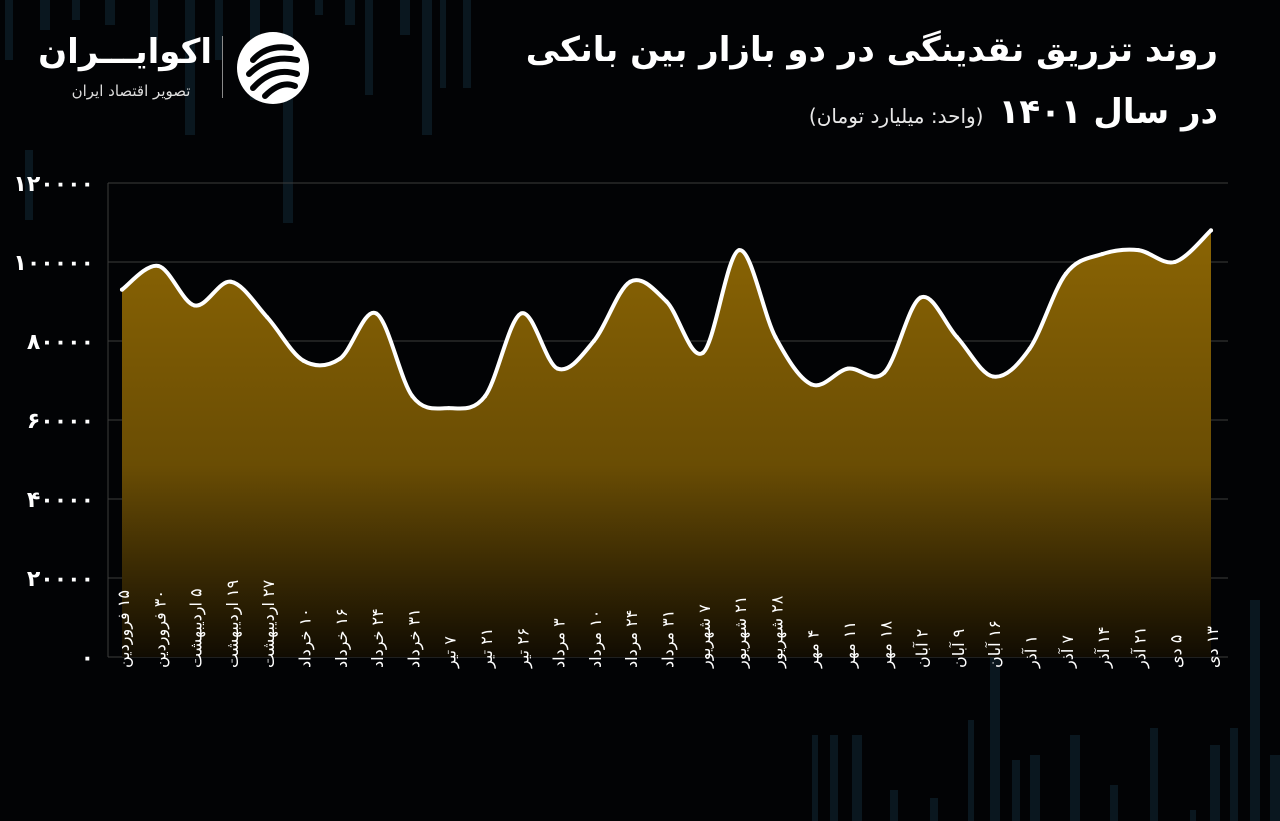 This screenshot has width=1280, height=821. What do you see at coordinates (705, 636) in the screenshot?
I see `x-tick-label: ۷ شهریور` at bounding box center [705, 636].